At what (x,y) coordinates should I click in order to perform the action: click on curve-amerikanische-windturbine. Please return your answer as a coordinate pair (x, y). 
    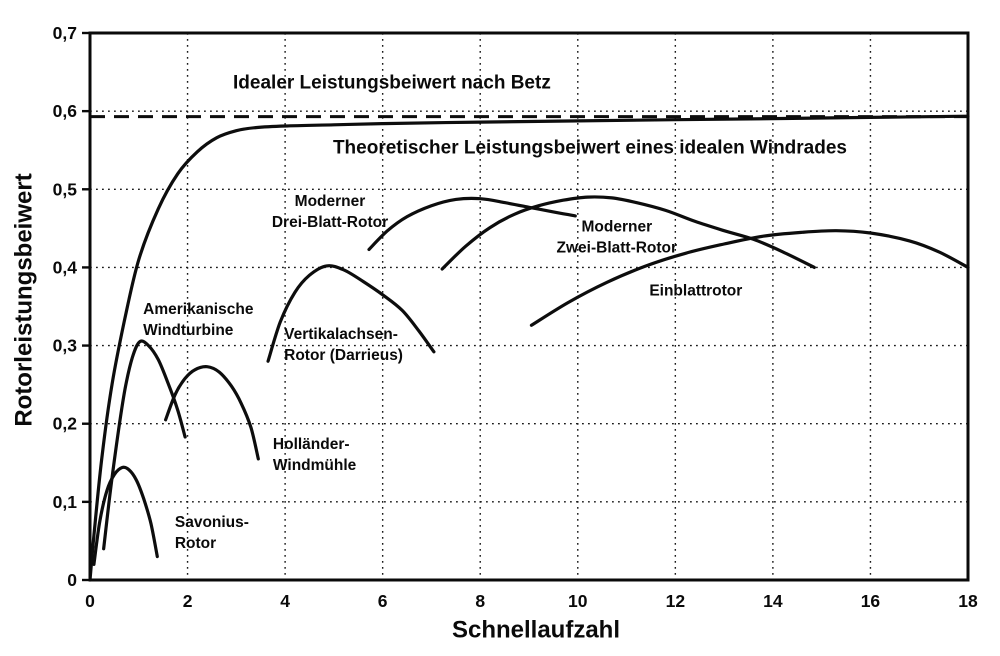
    Looking at the image, I should click on (144, 445).